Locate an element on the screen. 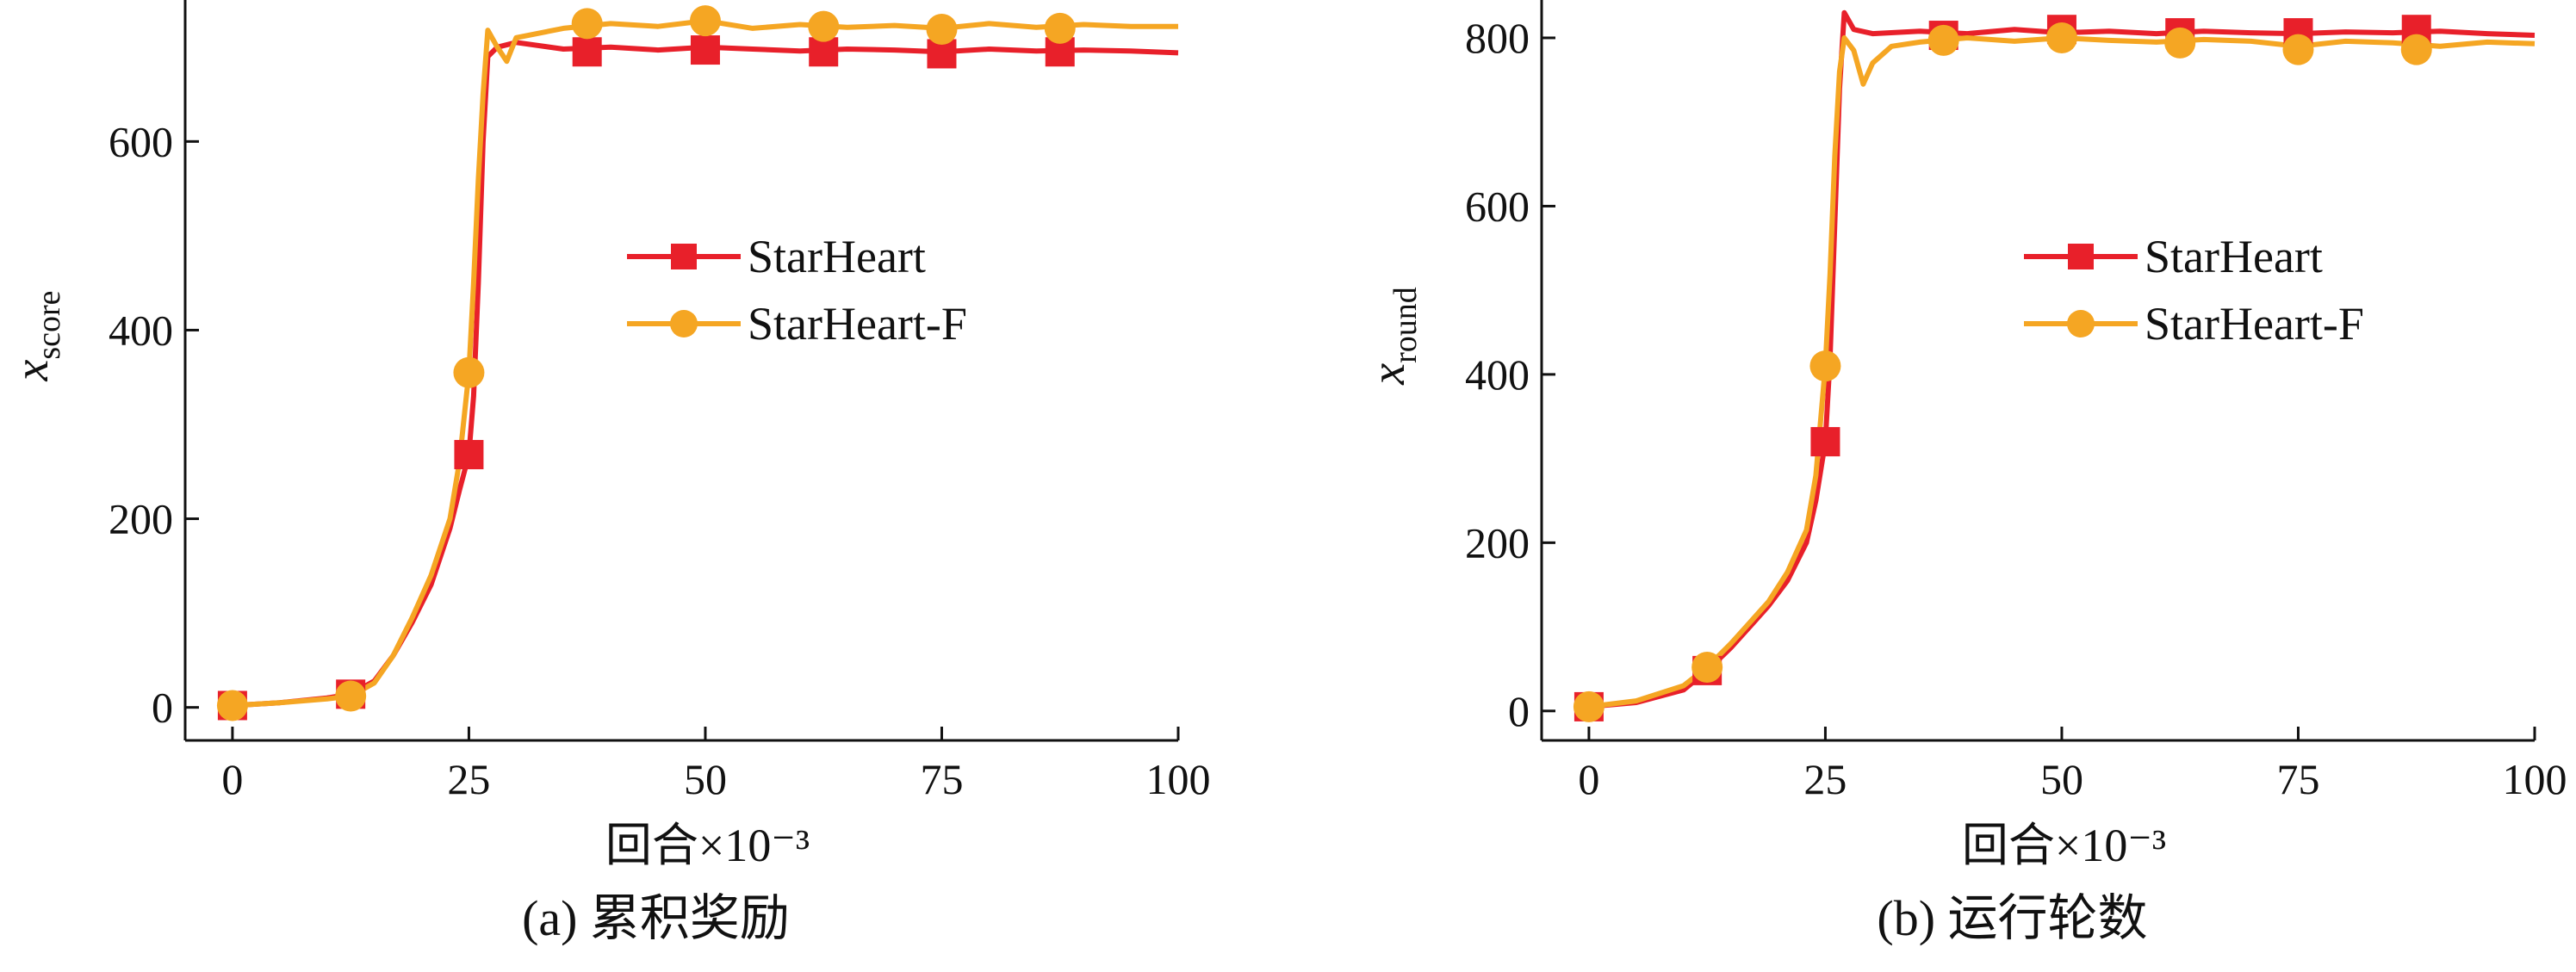  panel-caption: (a) 累积奖励 is located at coordinates (656, 918).